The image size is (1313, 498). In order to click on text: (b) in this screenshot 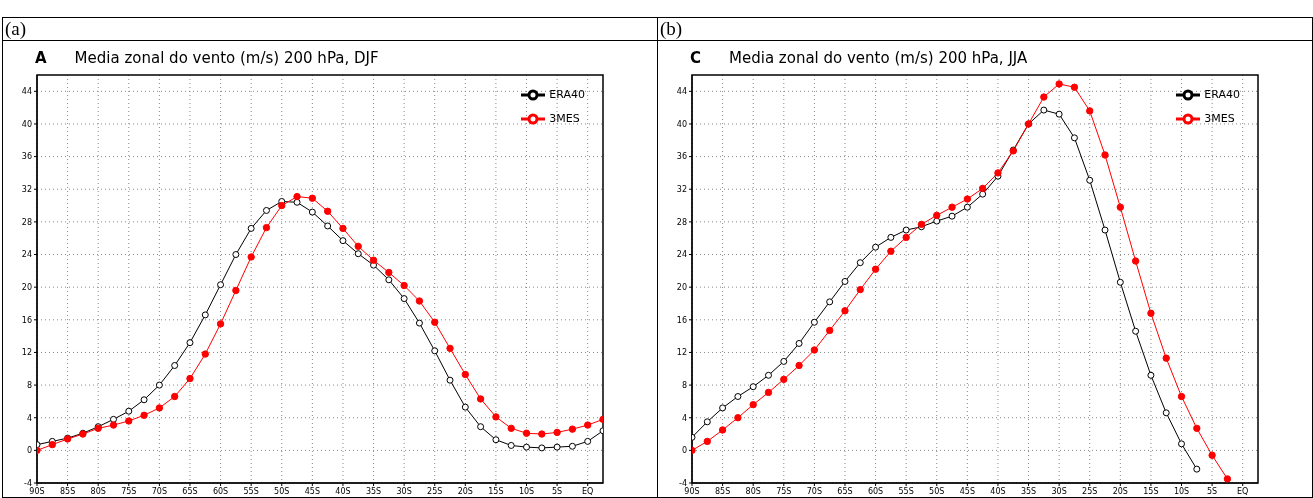, I will do `click(985, 29)`.